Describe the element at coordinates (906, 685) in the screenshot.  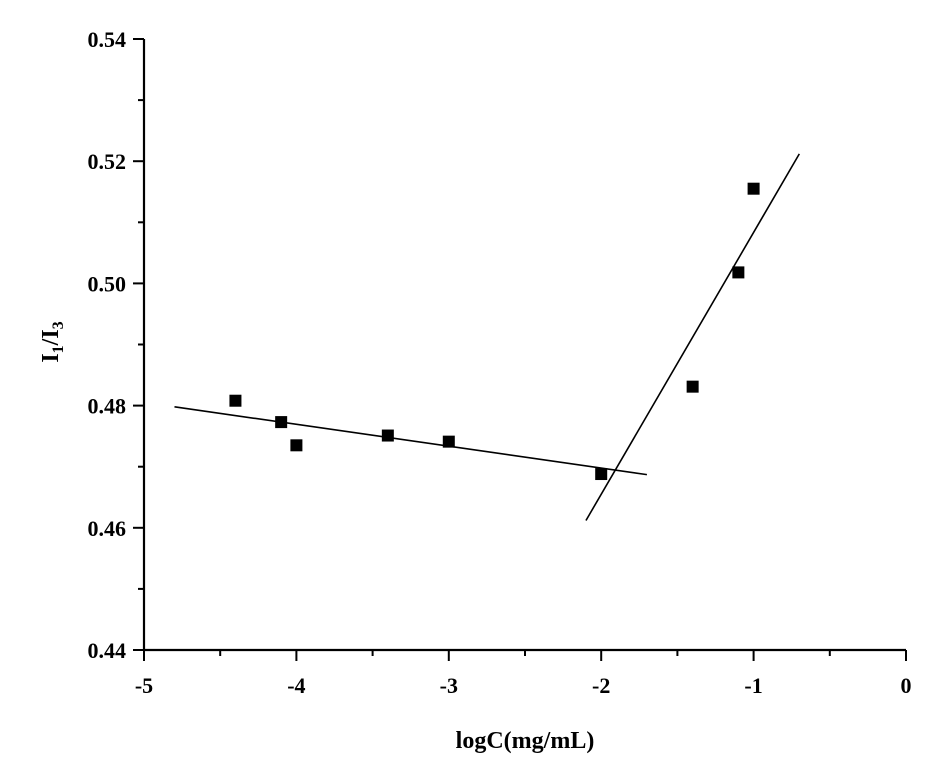
I see `x-tick-label: 0` at that location.